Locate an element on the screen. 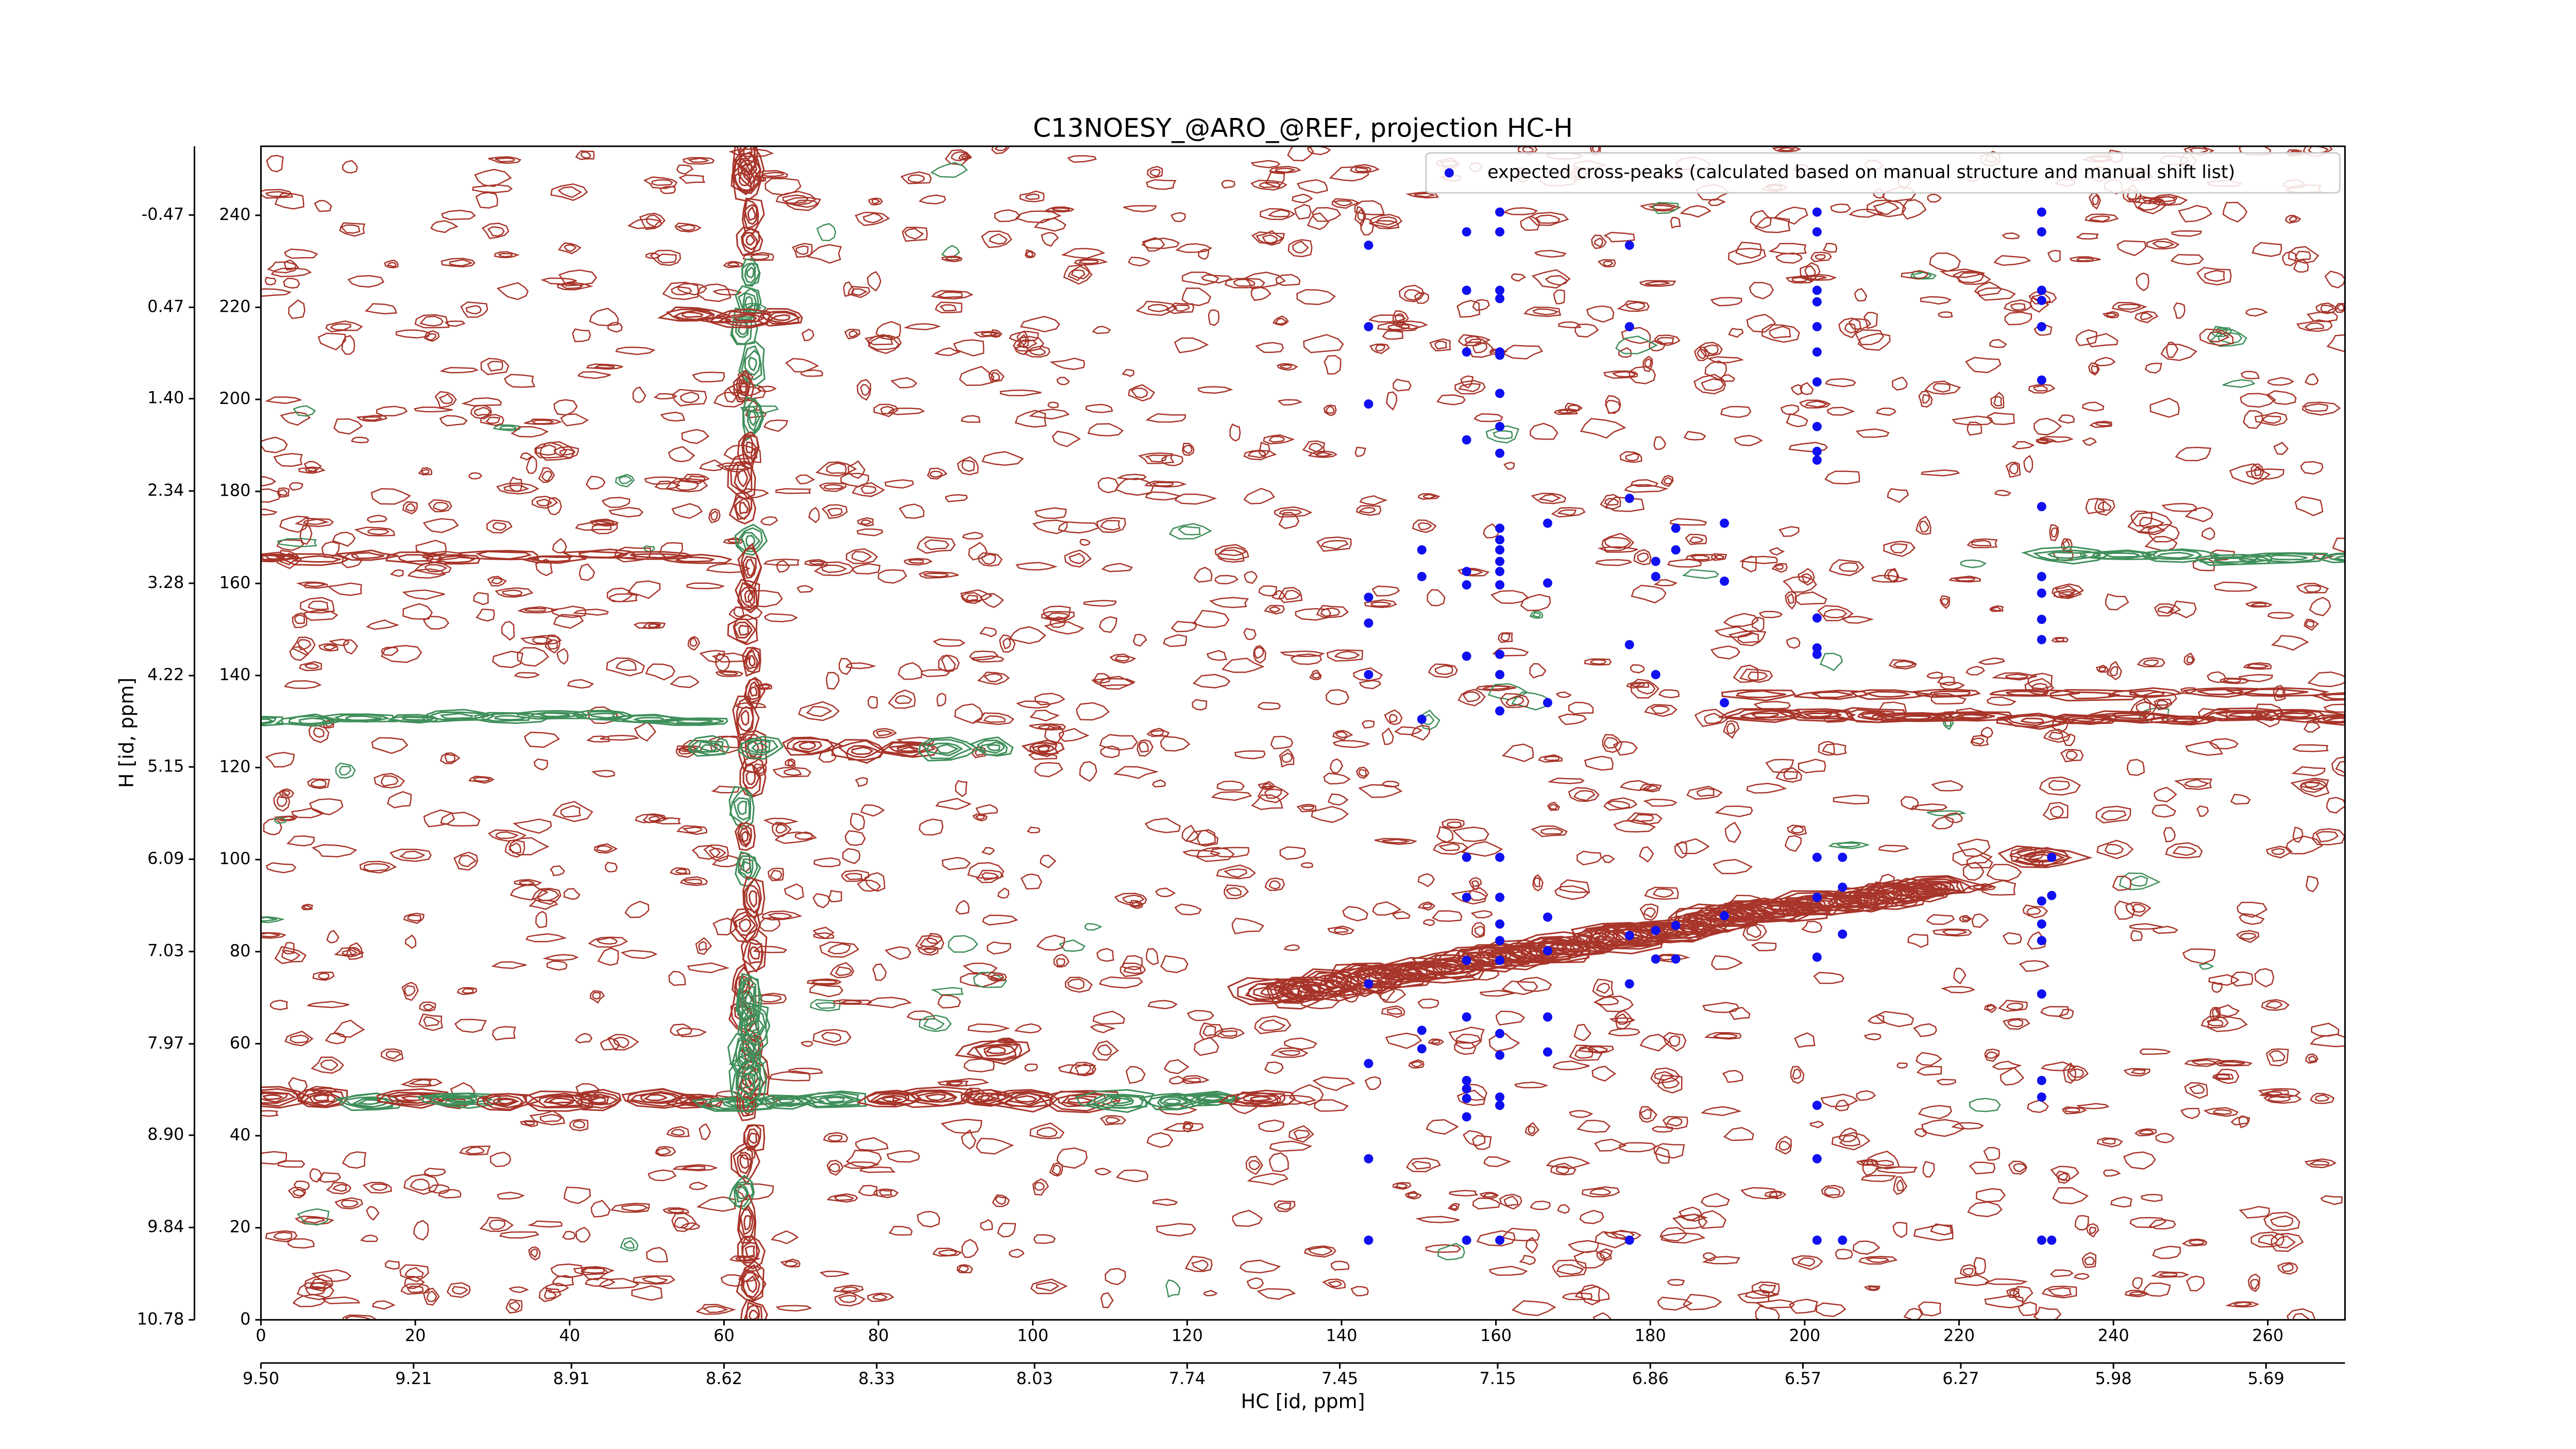 The width and height of the screenshot is (2576, 1449). x-tick-label: 80 is located at coordinates (878, 1335).